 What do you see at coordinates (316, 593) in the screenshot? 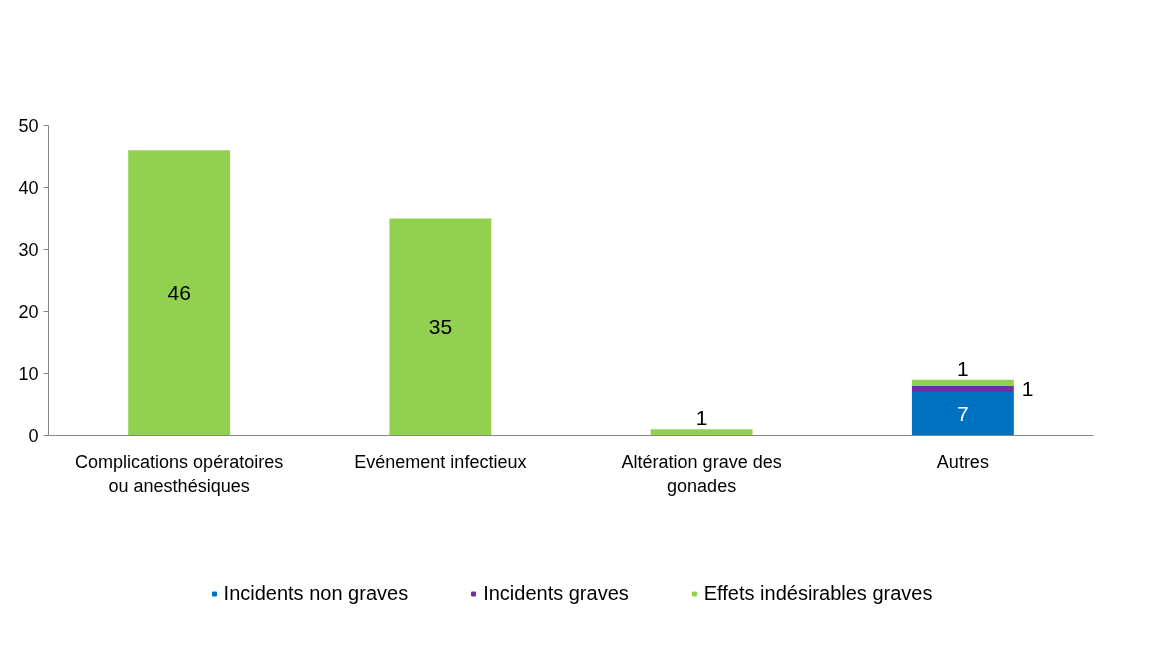
I see `legend-label: Incidents non graves` at bounding box center [316, 593].